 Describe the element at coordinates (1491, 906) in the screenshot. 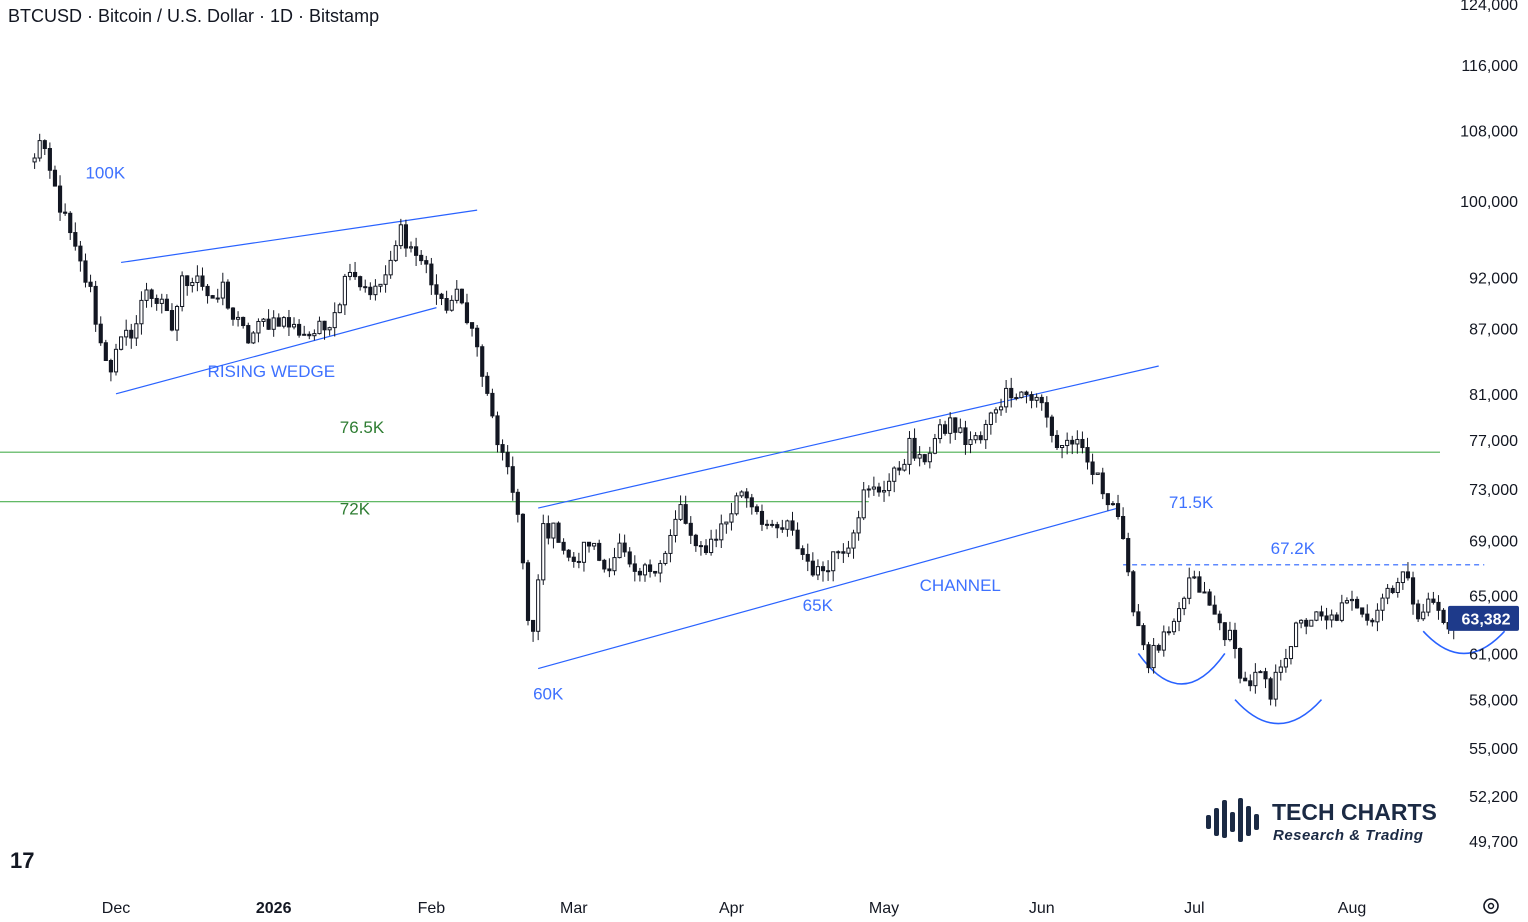

I see `gear-icon` at that location.